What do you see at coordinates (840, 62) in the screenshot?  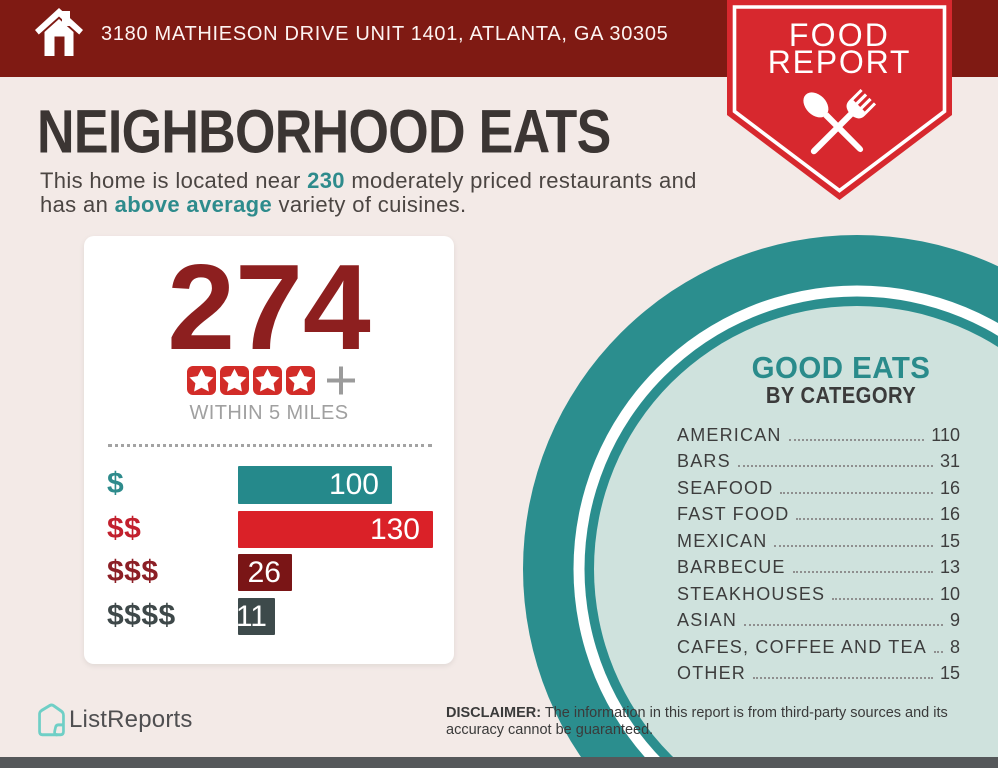 I see `svg-text: REPORT` at bounding box center [840, 62].